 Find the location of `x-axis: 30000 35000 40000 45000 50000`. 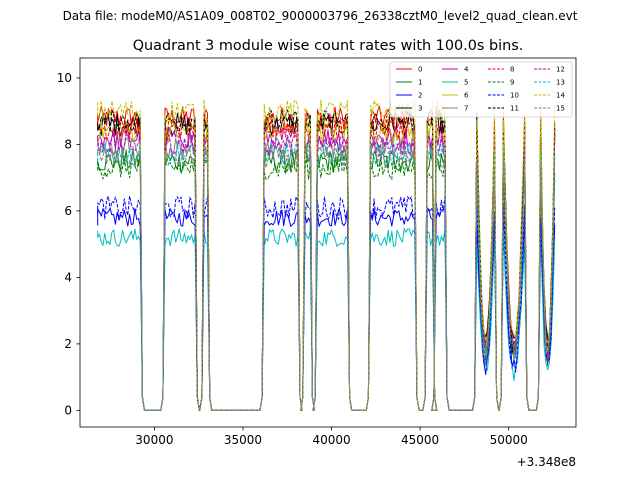

x-axis: 30000 35000 40000 45000 50000 is located at coordinates (331, 437).